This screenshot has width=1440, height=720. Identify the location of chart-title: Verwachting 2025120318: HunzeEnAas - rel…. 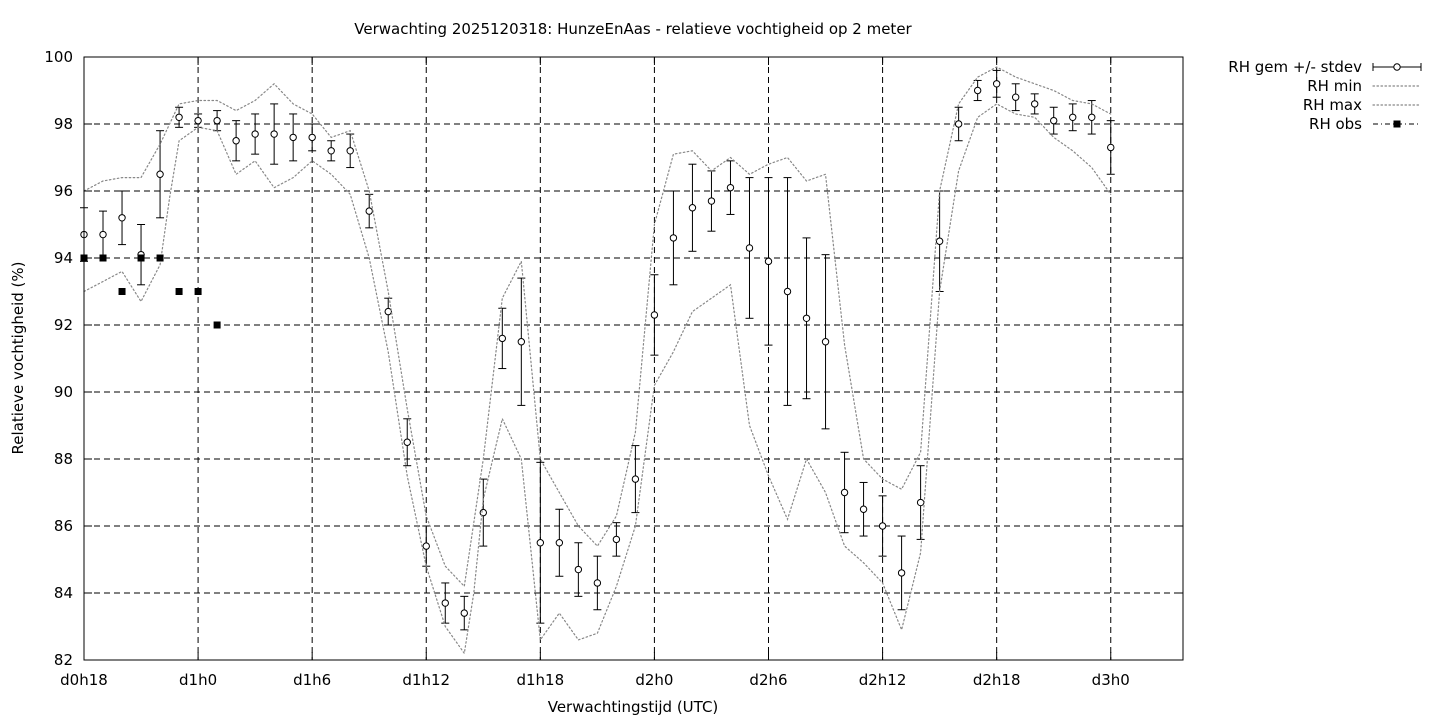
(633, 29).